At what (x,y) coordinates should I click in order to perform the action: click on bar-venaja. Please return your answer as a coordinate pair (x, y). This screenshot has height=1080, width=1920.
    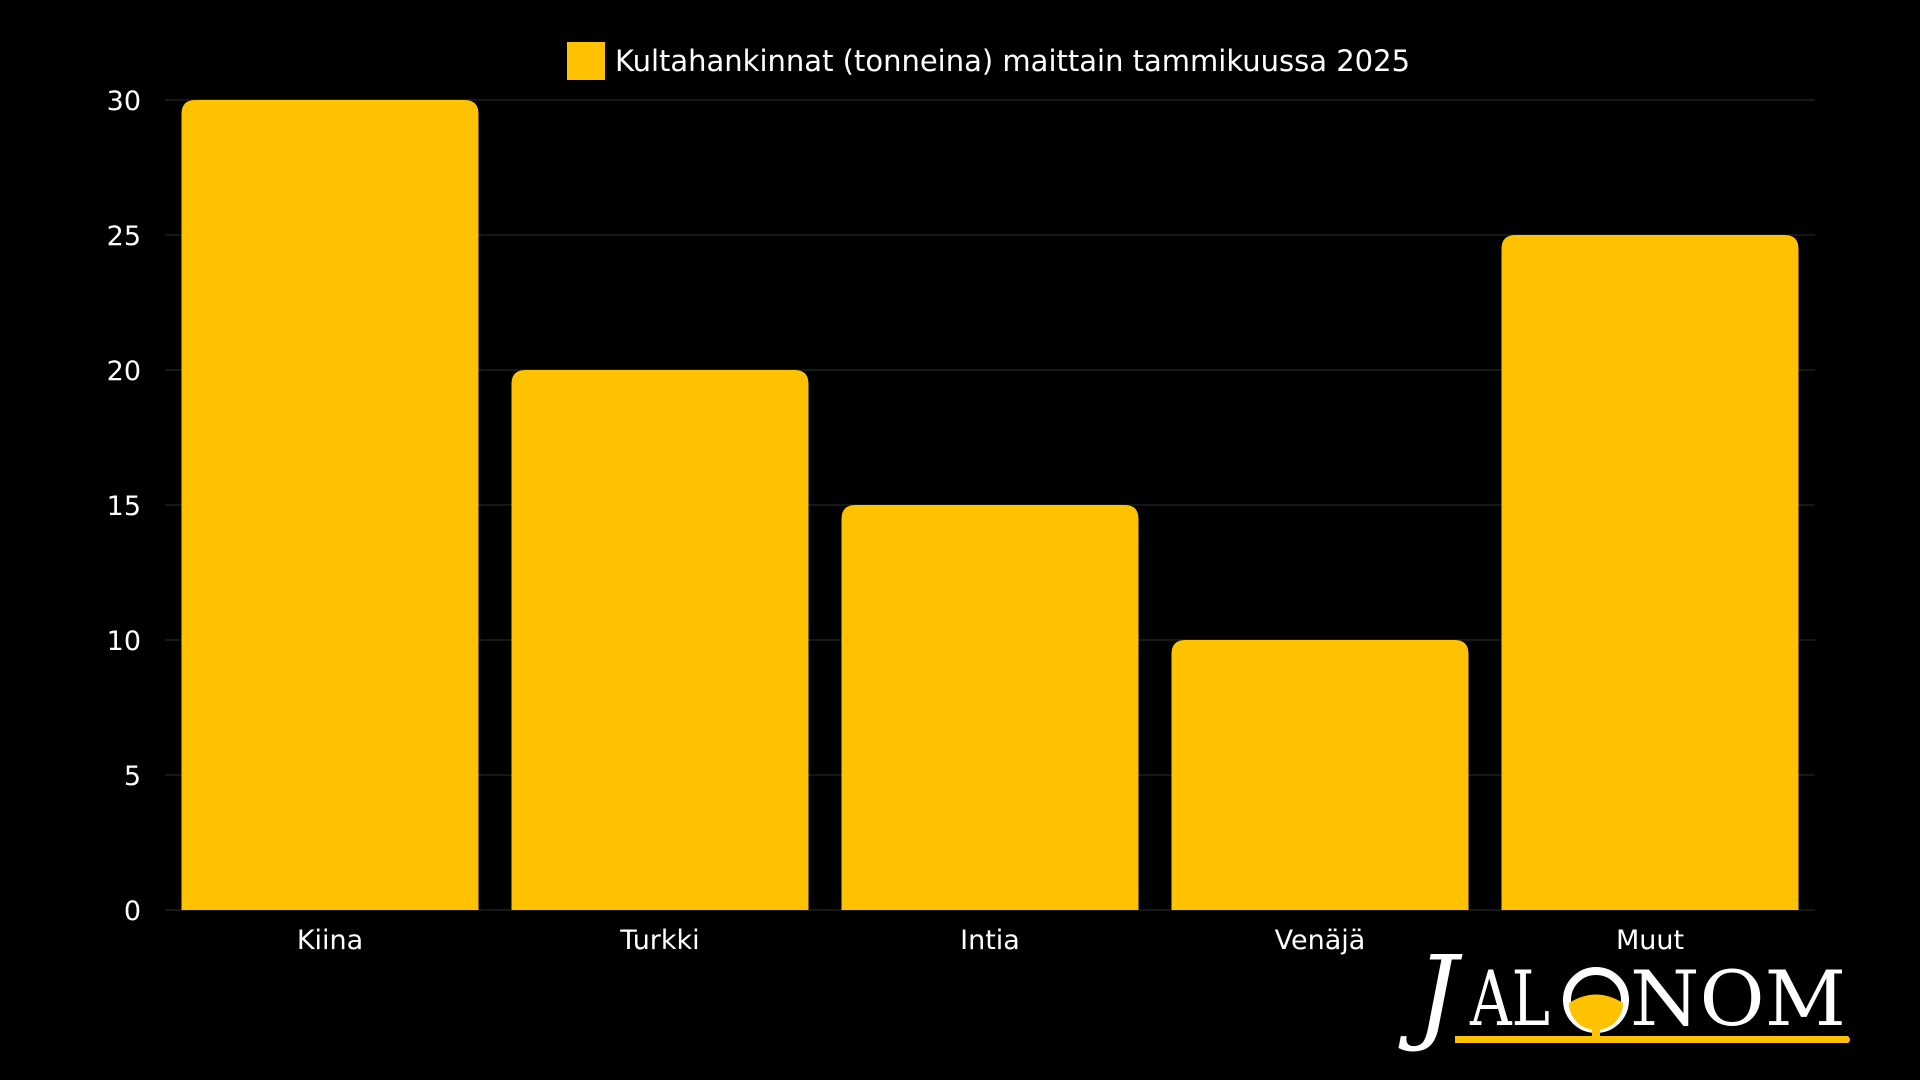
    Looking at the image, I should click on (1320, 775).